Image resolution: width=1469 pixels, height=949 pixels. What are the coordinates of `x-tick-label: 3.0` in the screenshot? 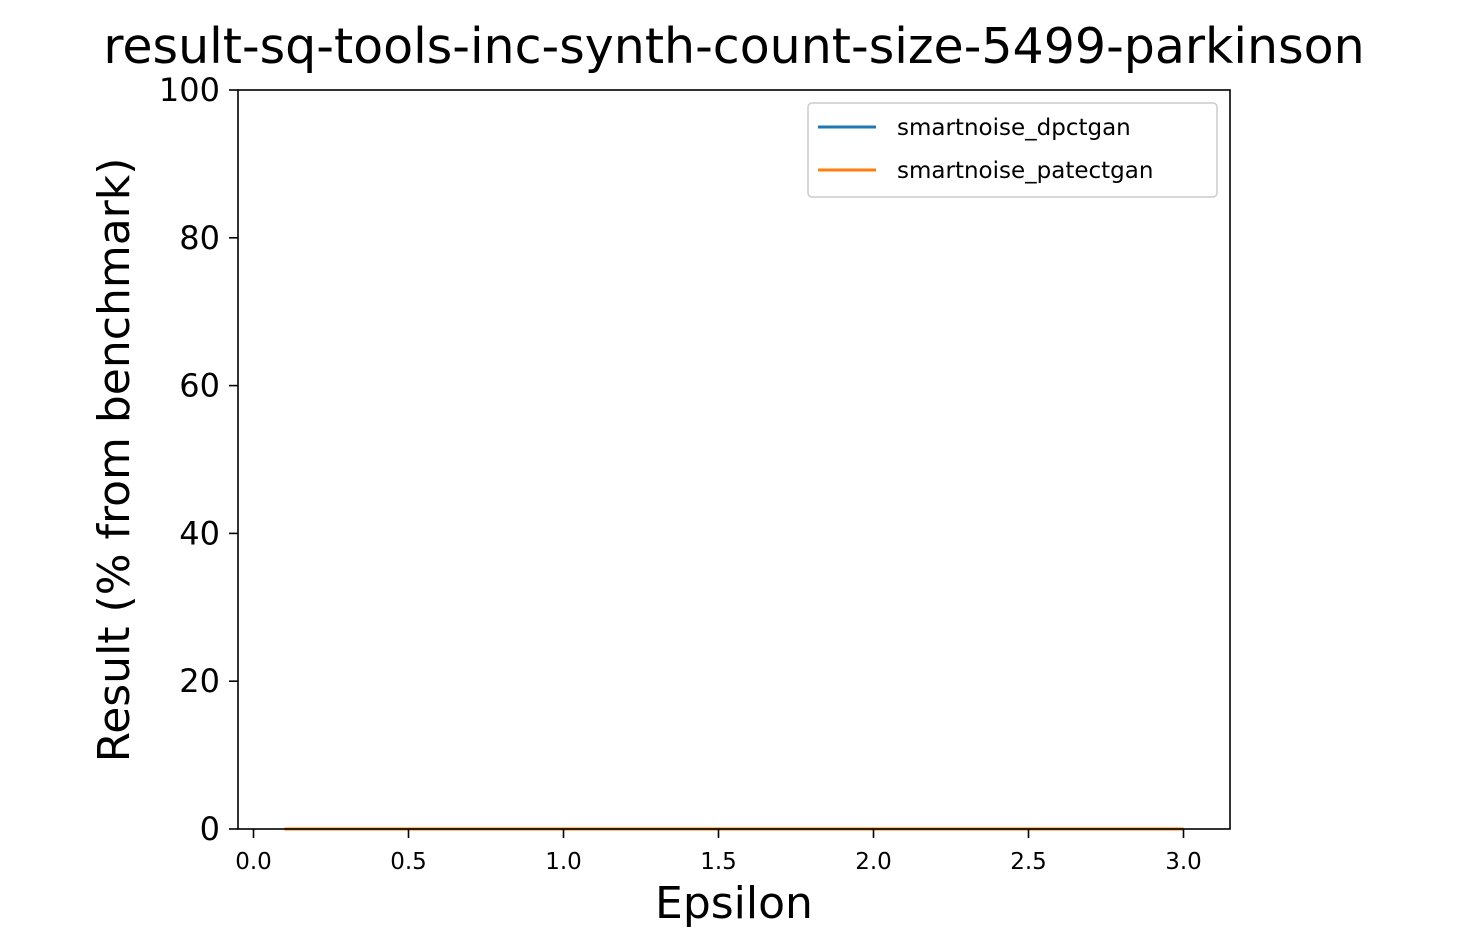 It's located at (1183, 862).